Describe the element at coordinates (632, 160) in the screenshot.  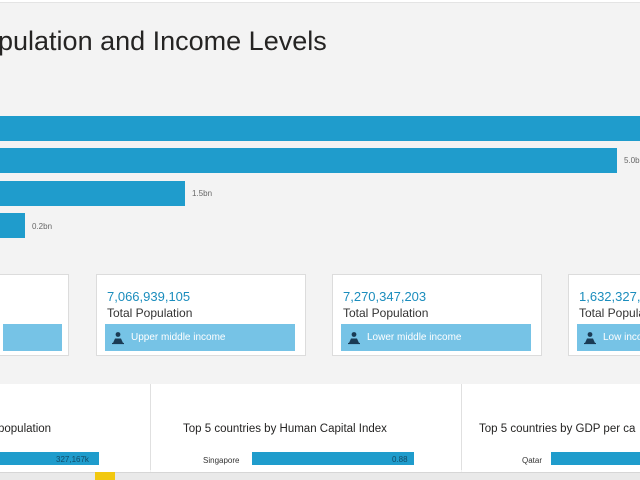
I see `bar-value-label: 5.0bn` at that location.